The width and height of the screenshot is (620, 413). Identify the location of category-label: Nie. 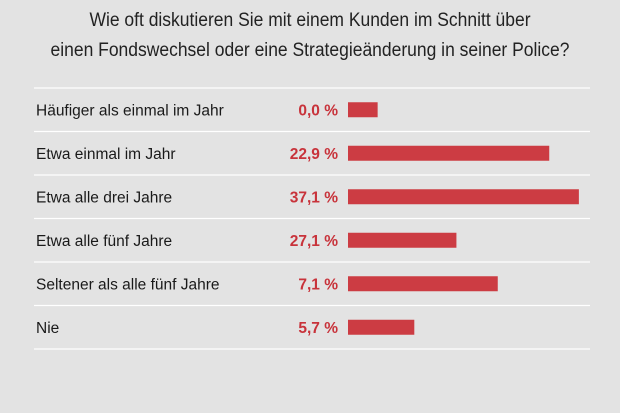
(47, 328).